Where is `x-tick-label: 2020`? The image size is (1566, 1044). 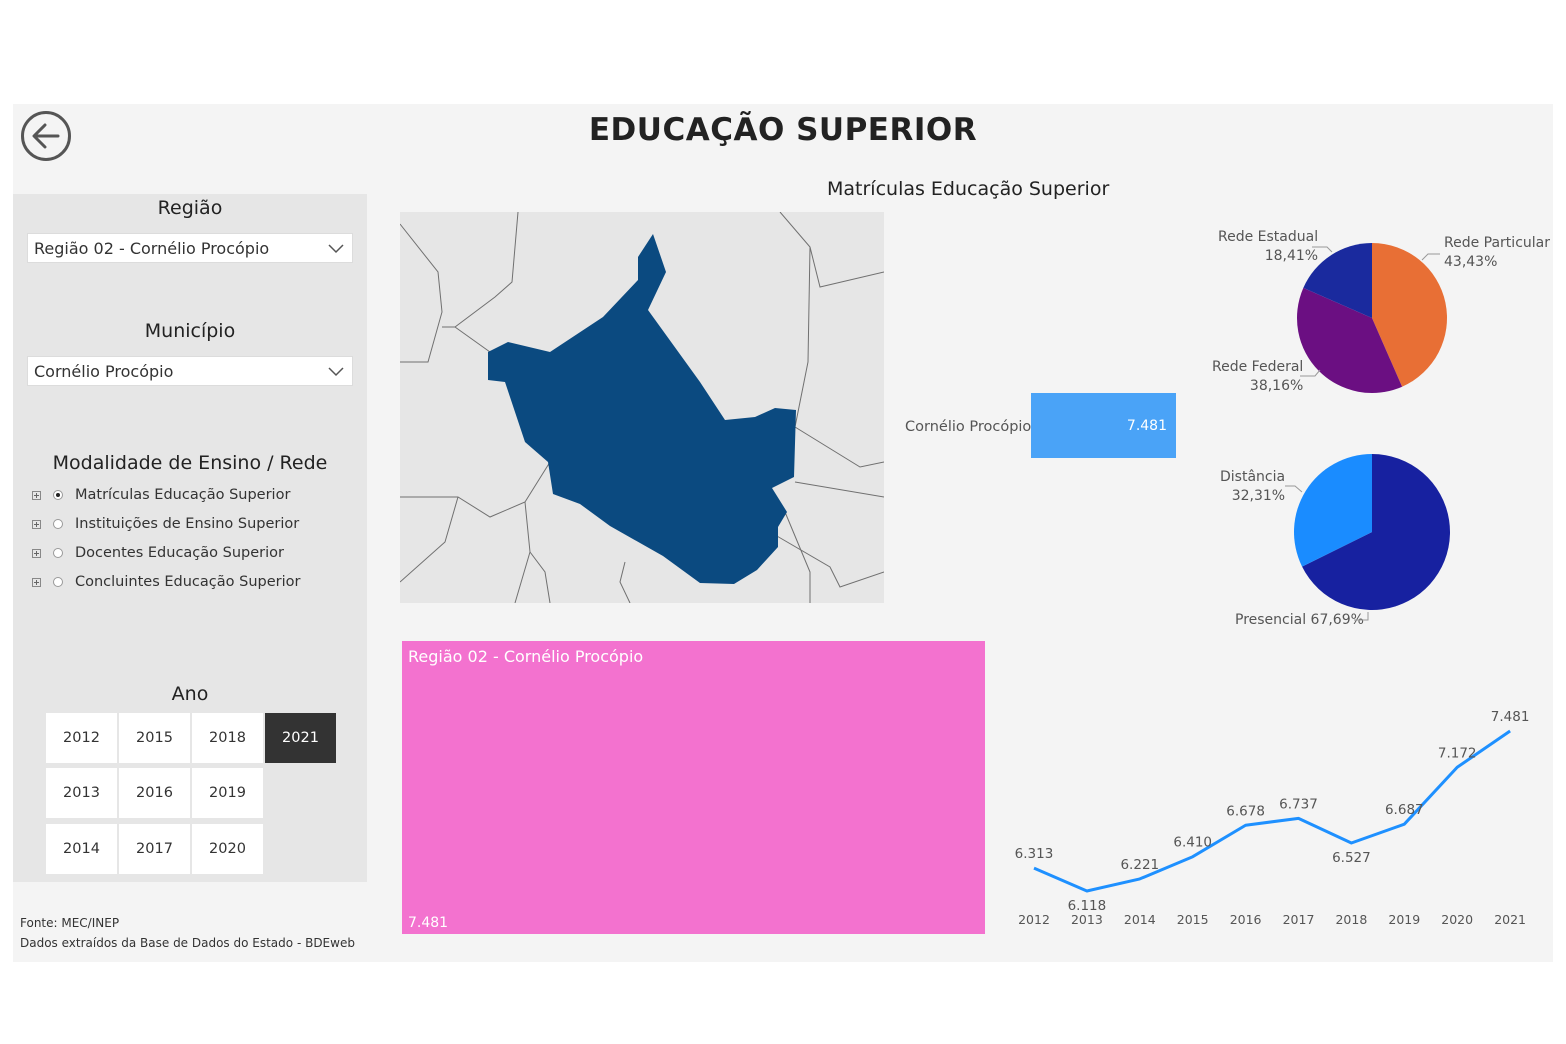
x-tick-label: 2020 is located at coordinates (1457, 919).